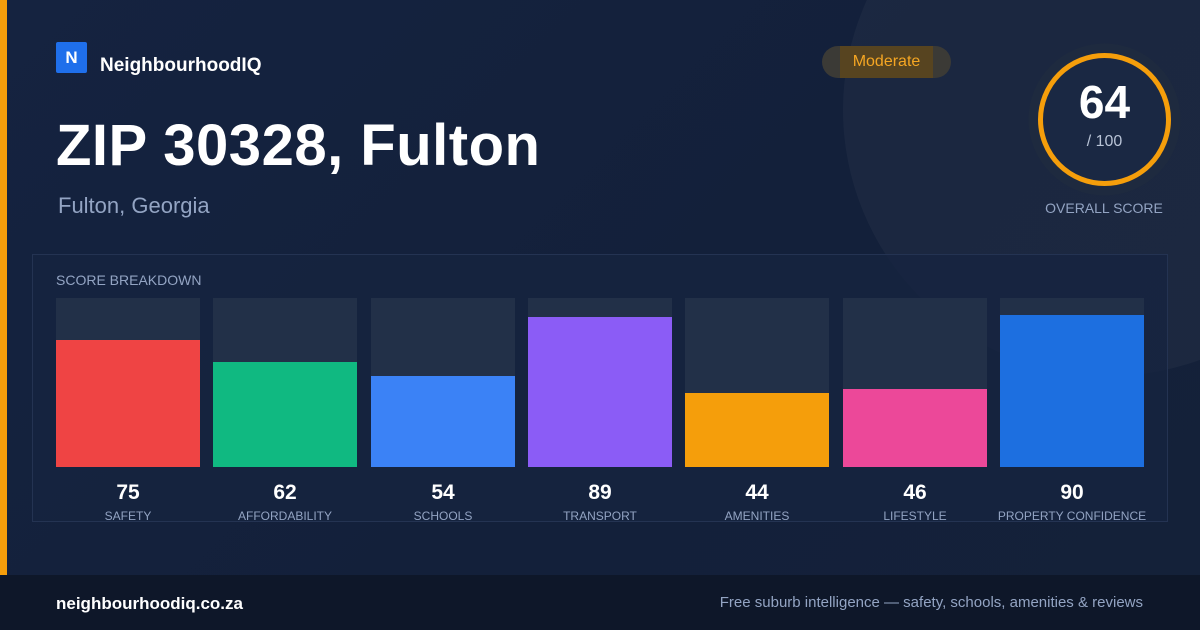 Image resolution: width=1200 pixels, height=630 pixels. I want to click on brand: N NeighbourhoodIQ, so click(159, 59).